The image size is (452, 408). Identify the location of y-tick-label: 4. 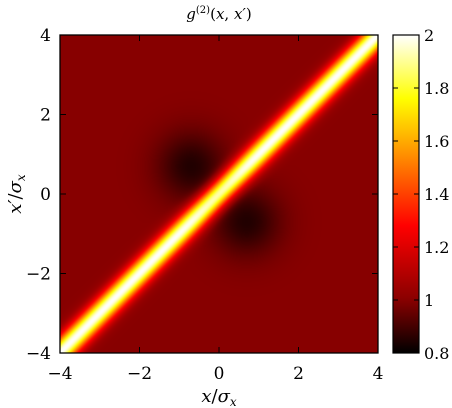
(45, 36).